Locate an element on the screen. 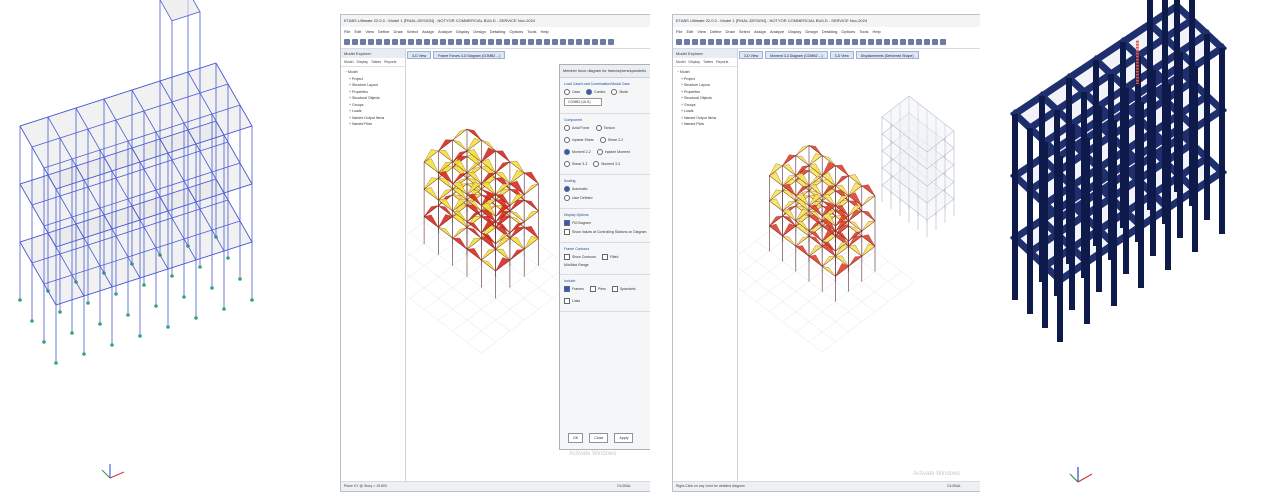 Image resolution: width=1279 pixels, height=504 pixels. component-option: Inplane Shear is located at coordinates (579, 140).